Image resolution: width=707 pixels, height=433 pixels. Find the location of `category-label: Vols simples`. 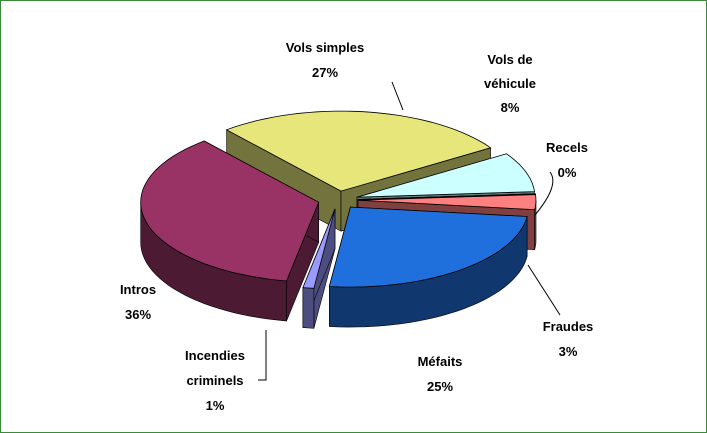

category-label: Vols simples is located at coordinates (325, 47).